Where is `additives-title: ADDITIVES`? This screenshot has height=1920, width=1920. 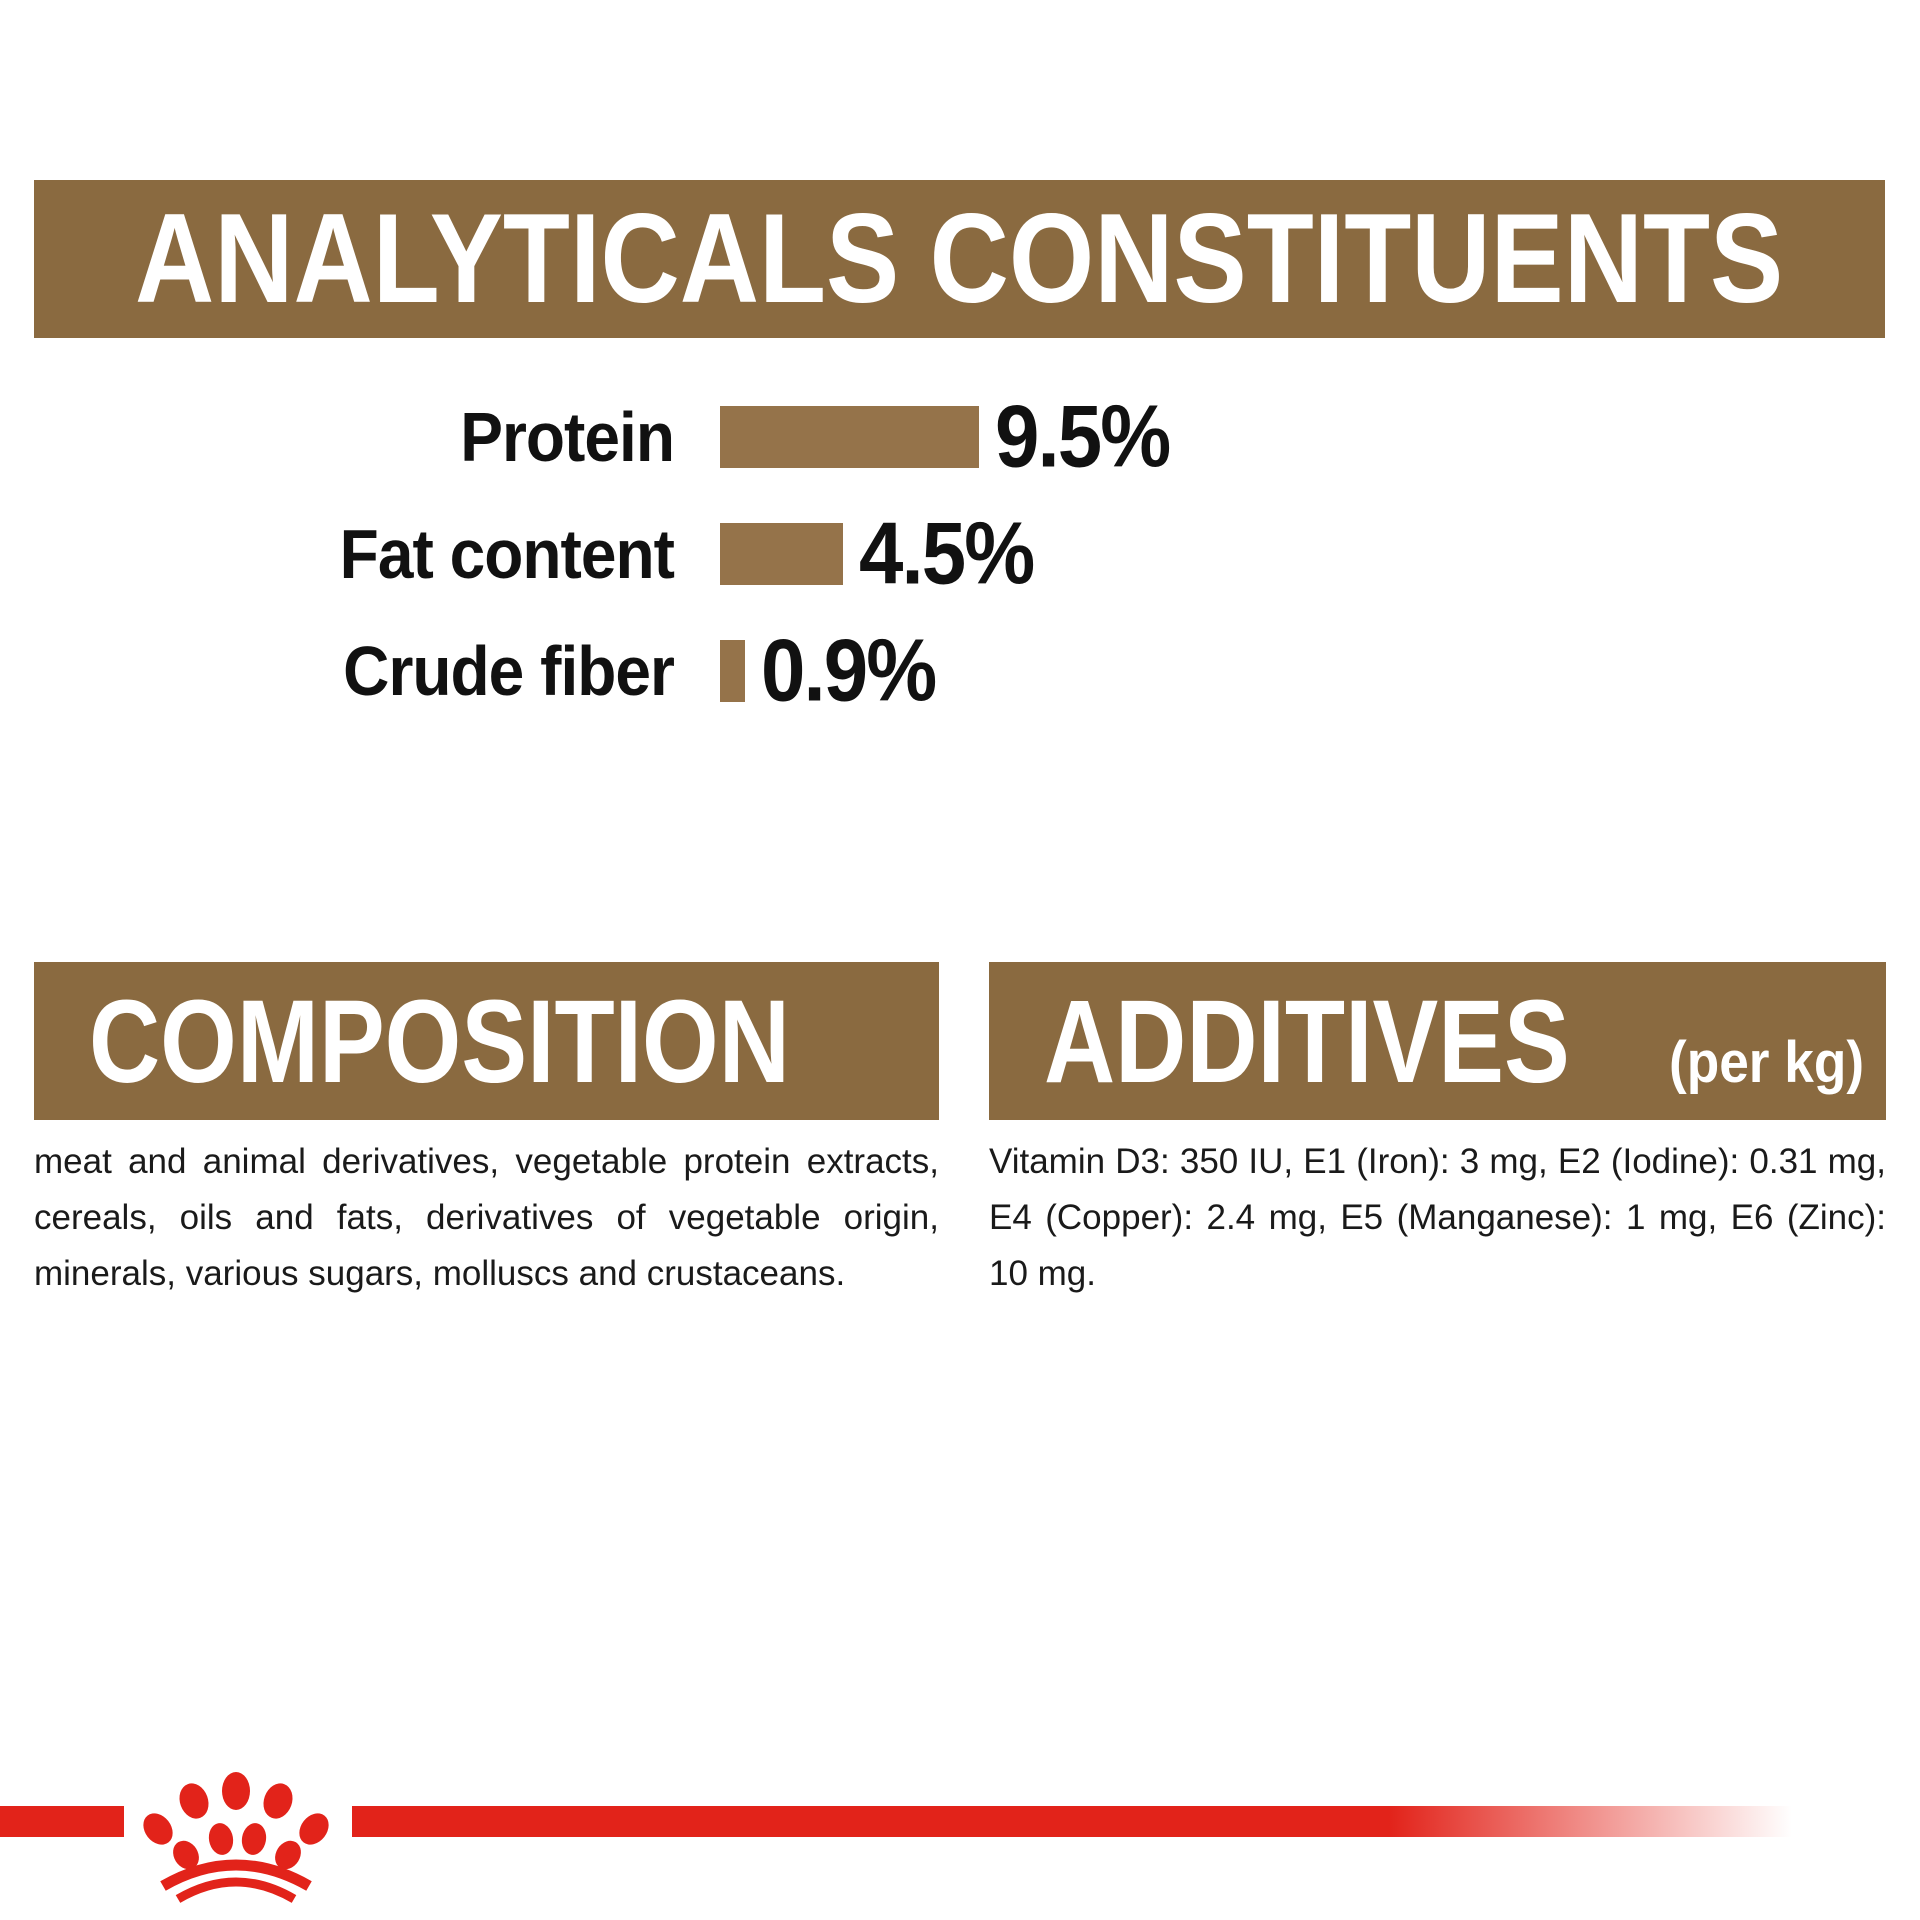
additives-title: ADDITIVES is located at coordinates (1307, 1041).